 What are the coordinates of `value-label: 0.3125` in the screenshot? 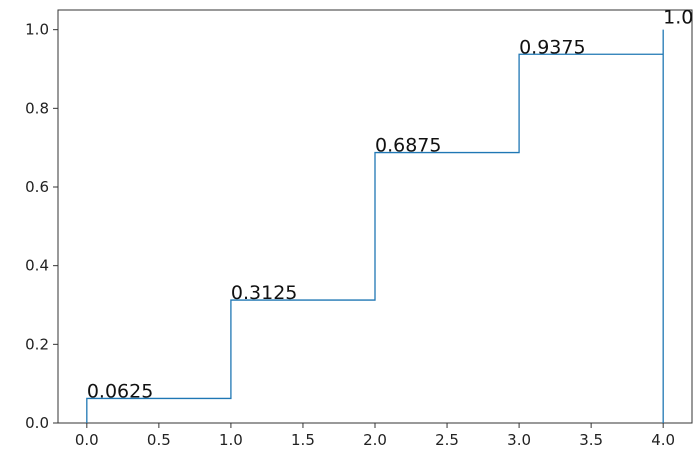 It's located at (264, 293).